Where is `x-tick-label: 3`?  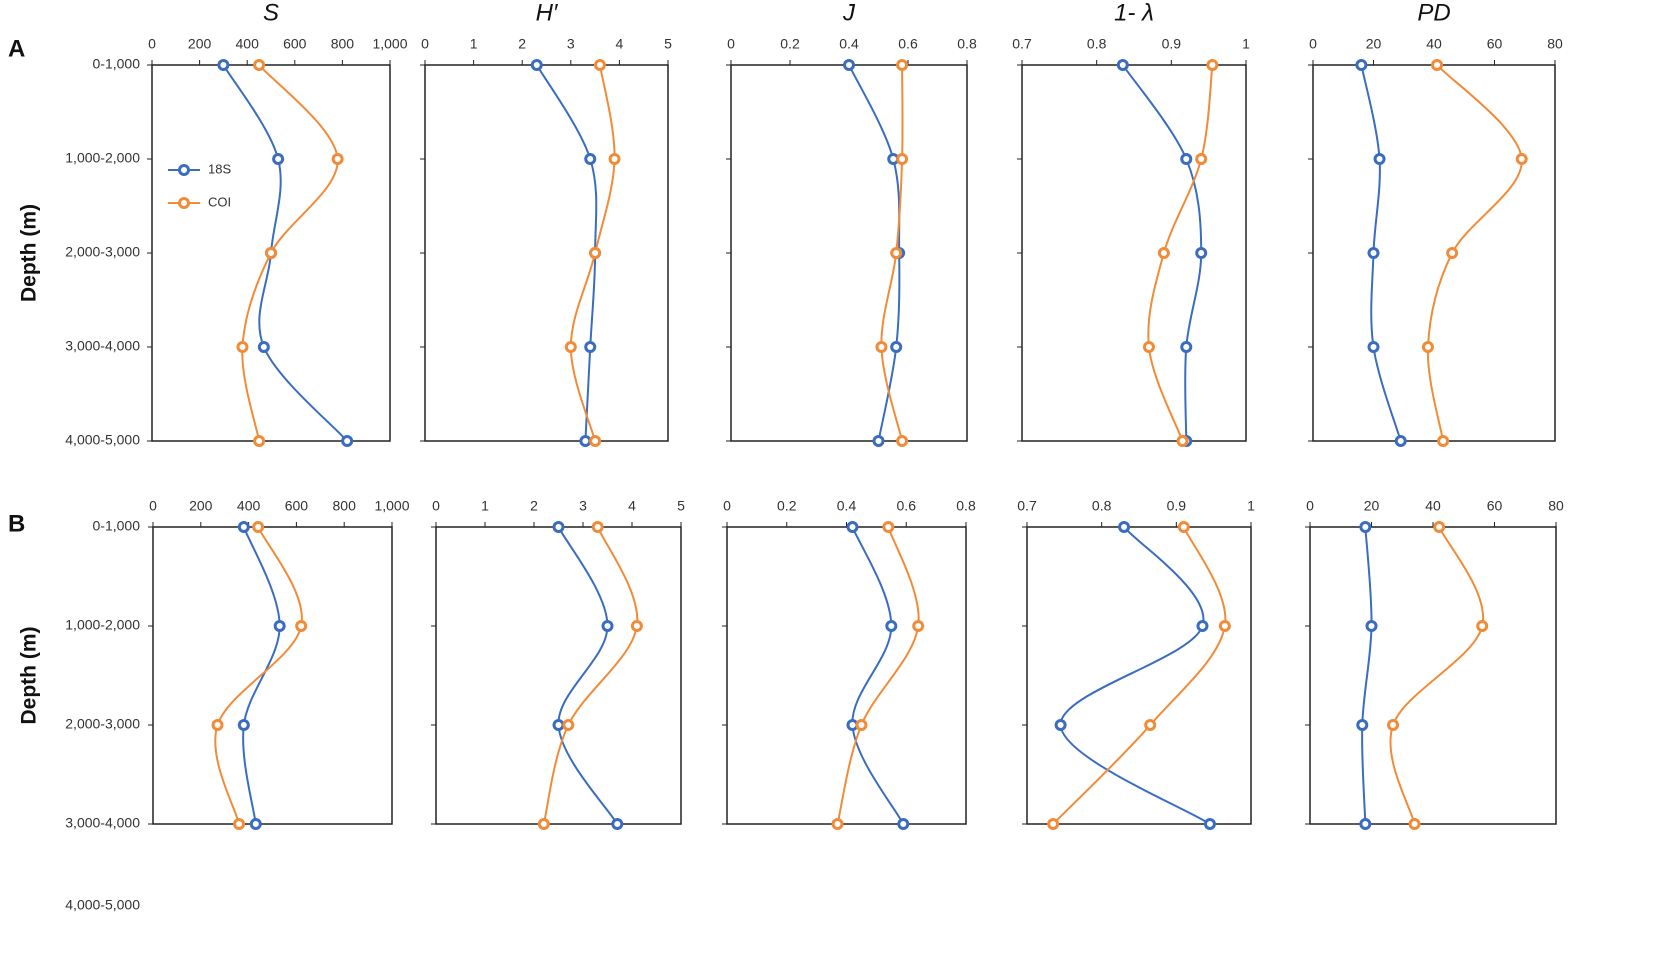 x-tick-label: 3 is located at coordinates (571, 44).